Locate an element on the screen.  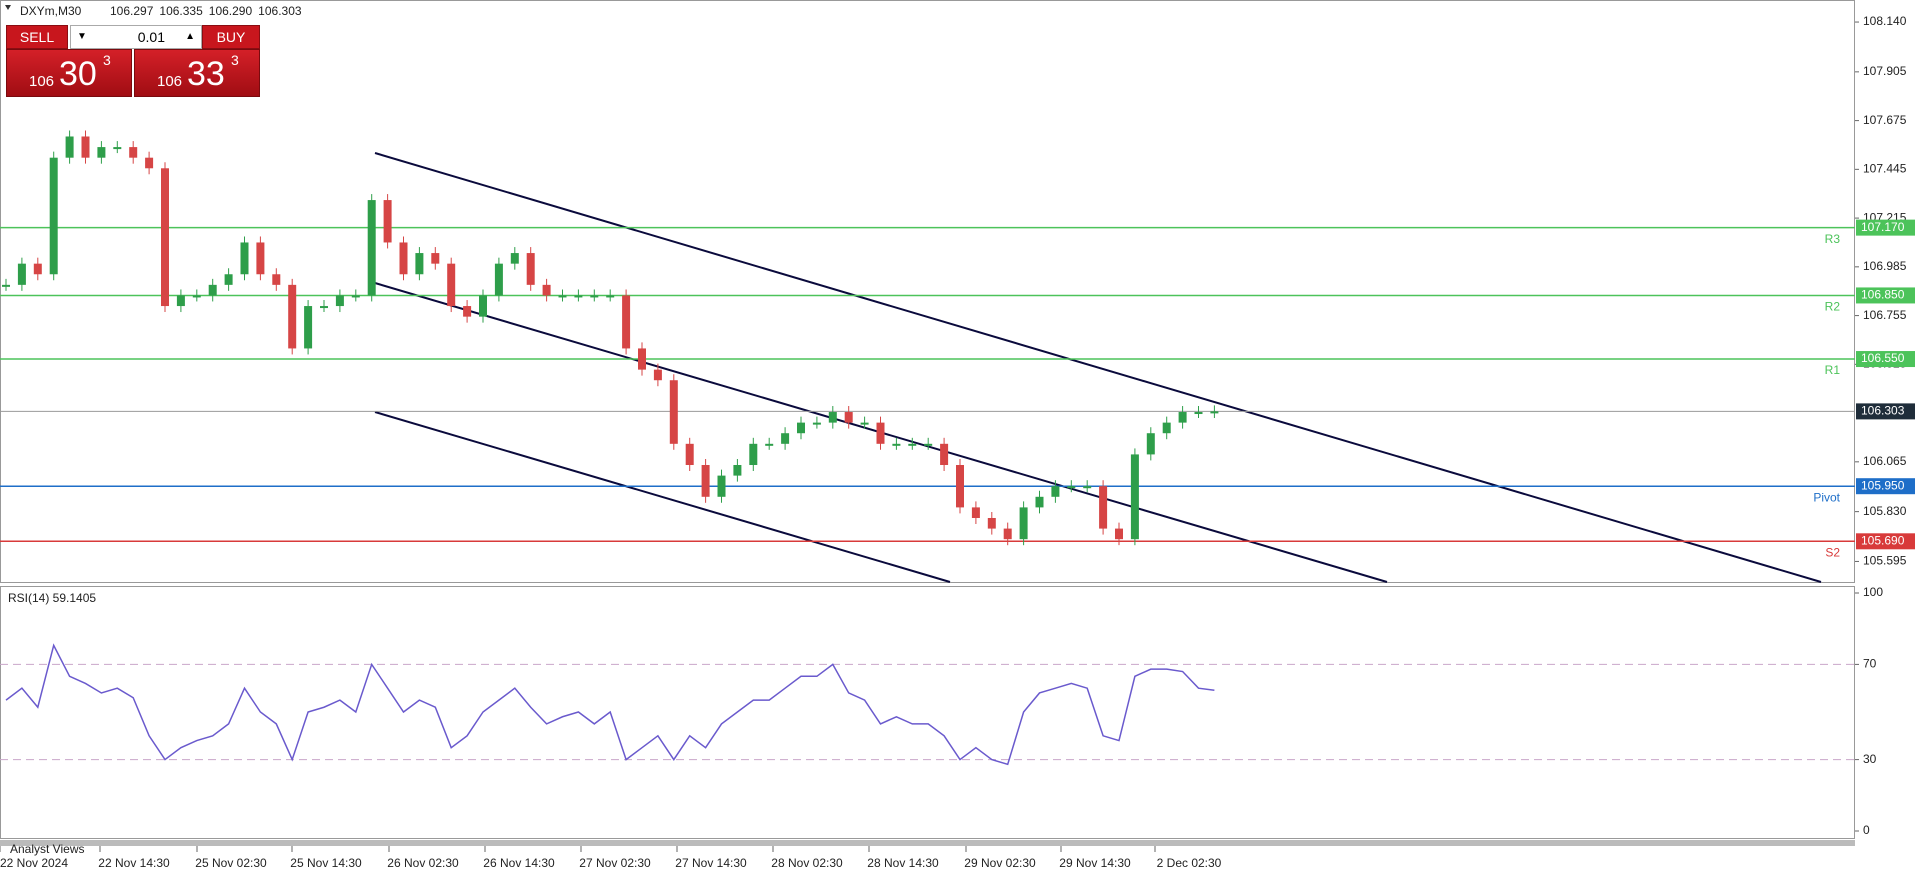
level-tag-label: 106.850 is located at coordinates (1883, 295).